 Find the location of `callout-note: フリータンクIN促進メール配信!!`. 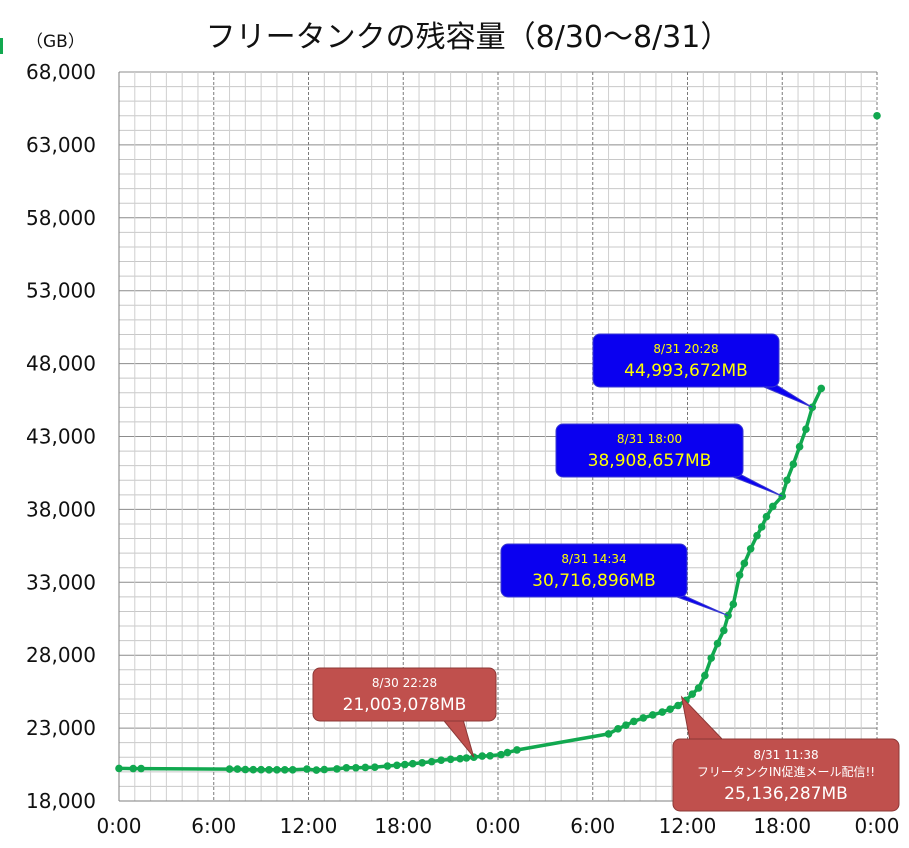

callout-note: フリータンクIN促進メール配信!! is located at coordinates (786, 772).